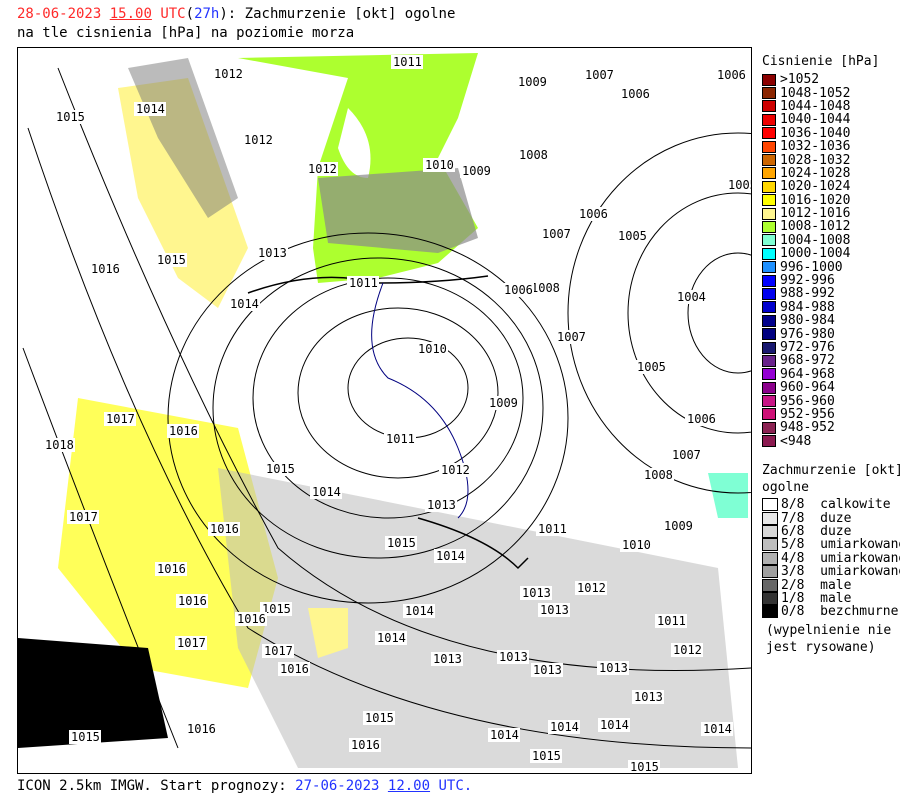  I want to click on isobar-label: 1009, so click(476, 171).